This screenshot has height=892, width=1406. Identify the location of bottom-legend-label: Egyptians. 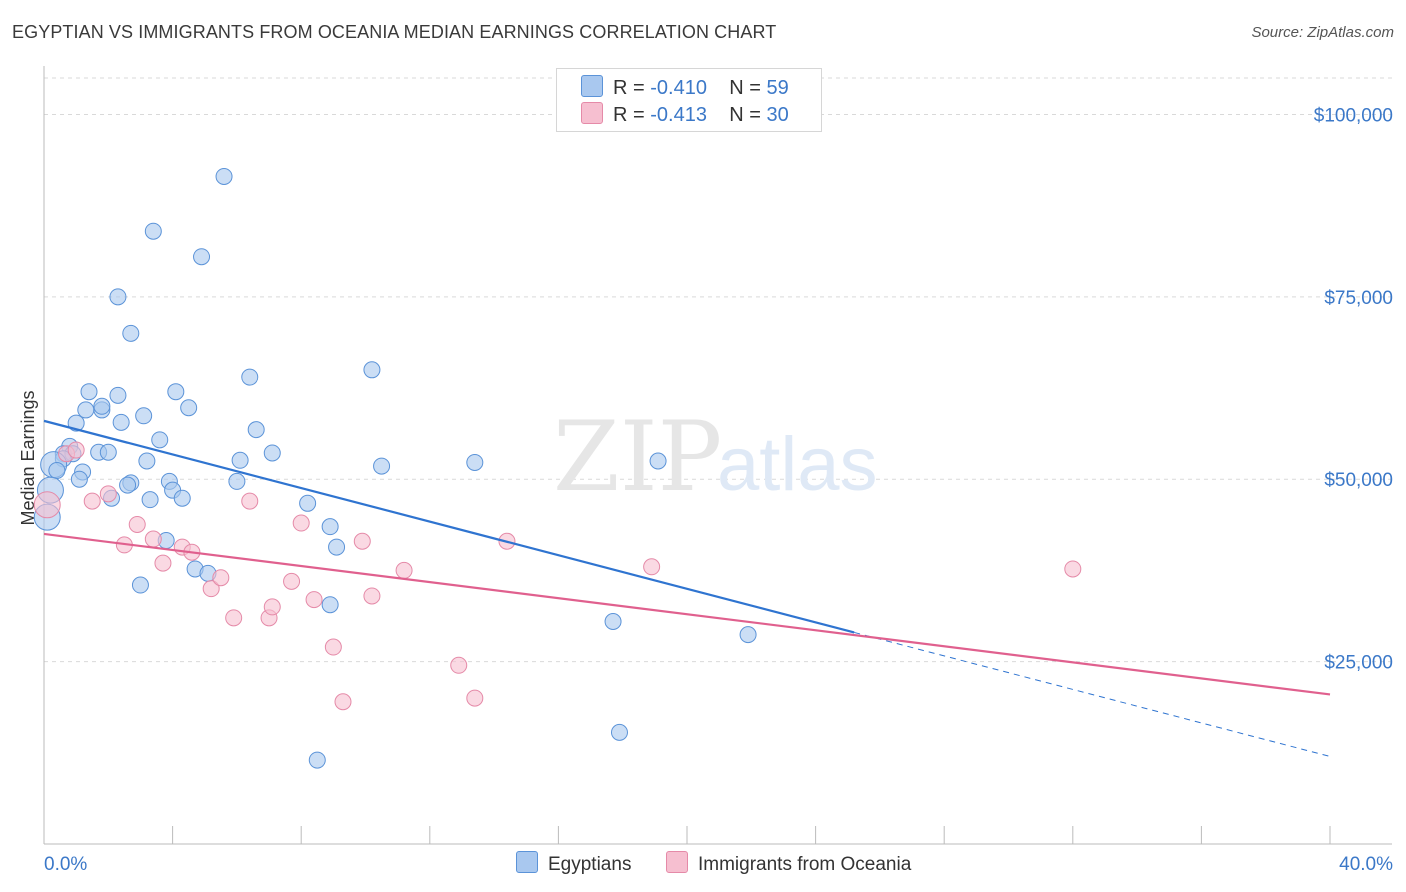
(590, 864).